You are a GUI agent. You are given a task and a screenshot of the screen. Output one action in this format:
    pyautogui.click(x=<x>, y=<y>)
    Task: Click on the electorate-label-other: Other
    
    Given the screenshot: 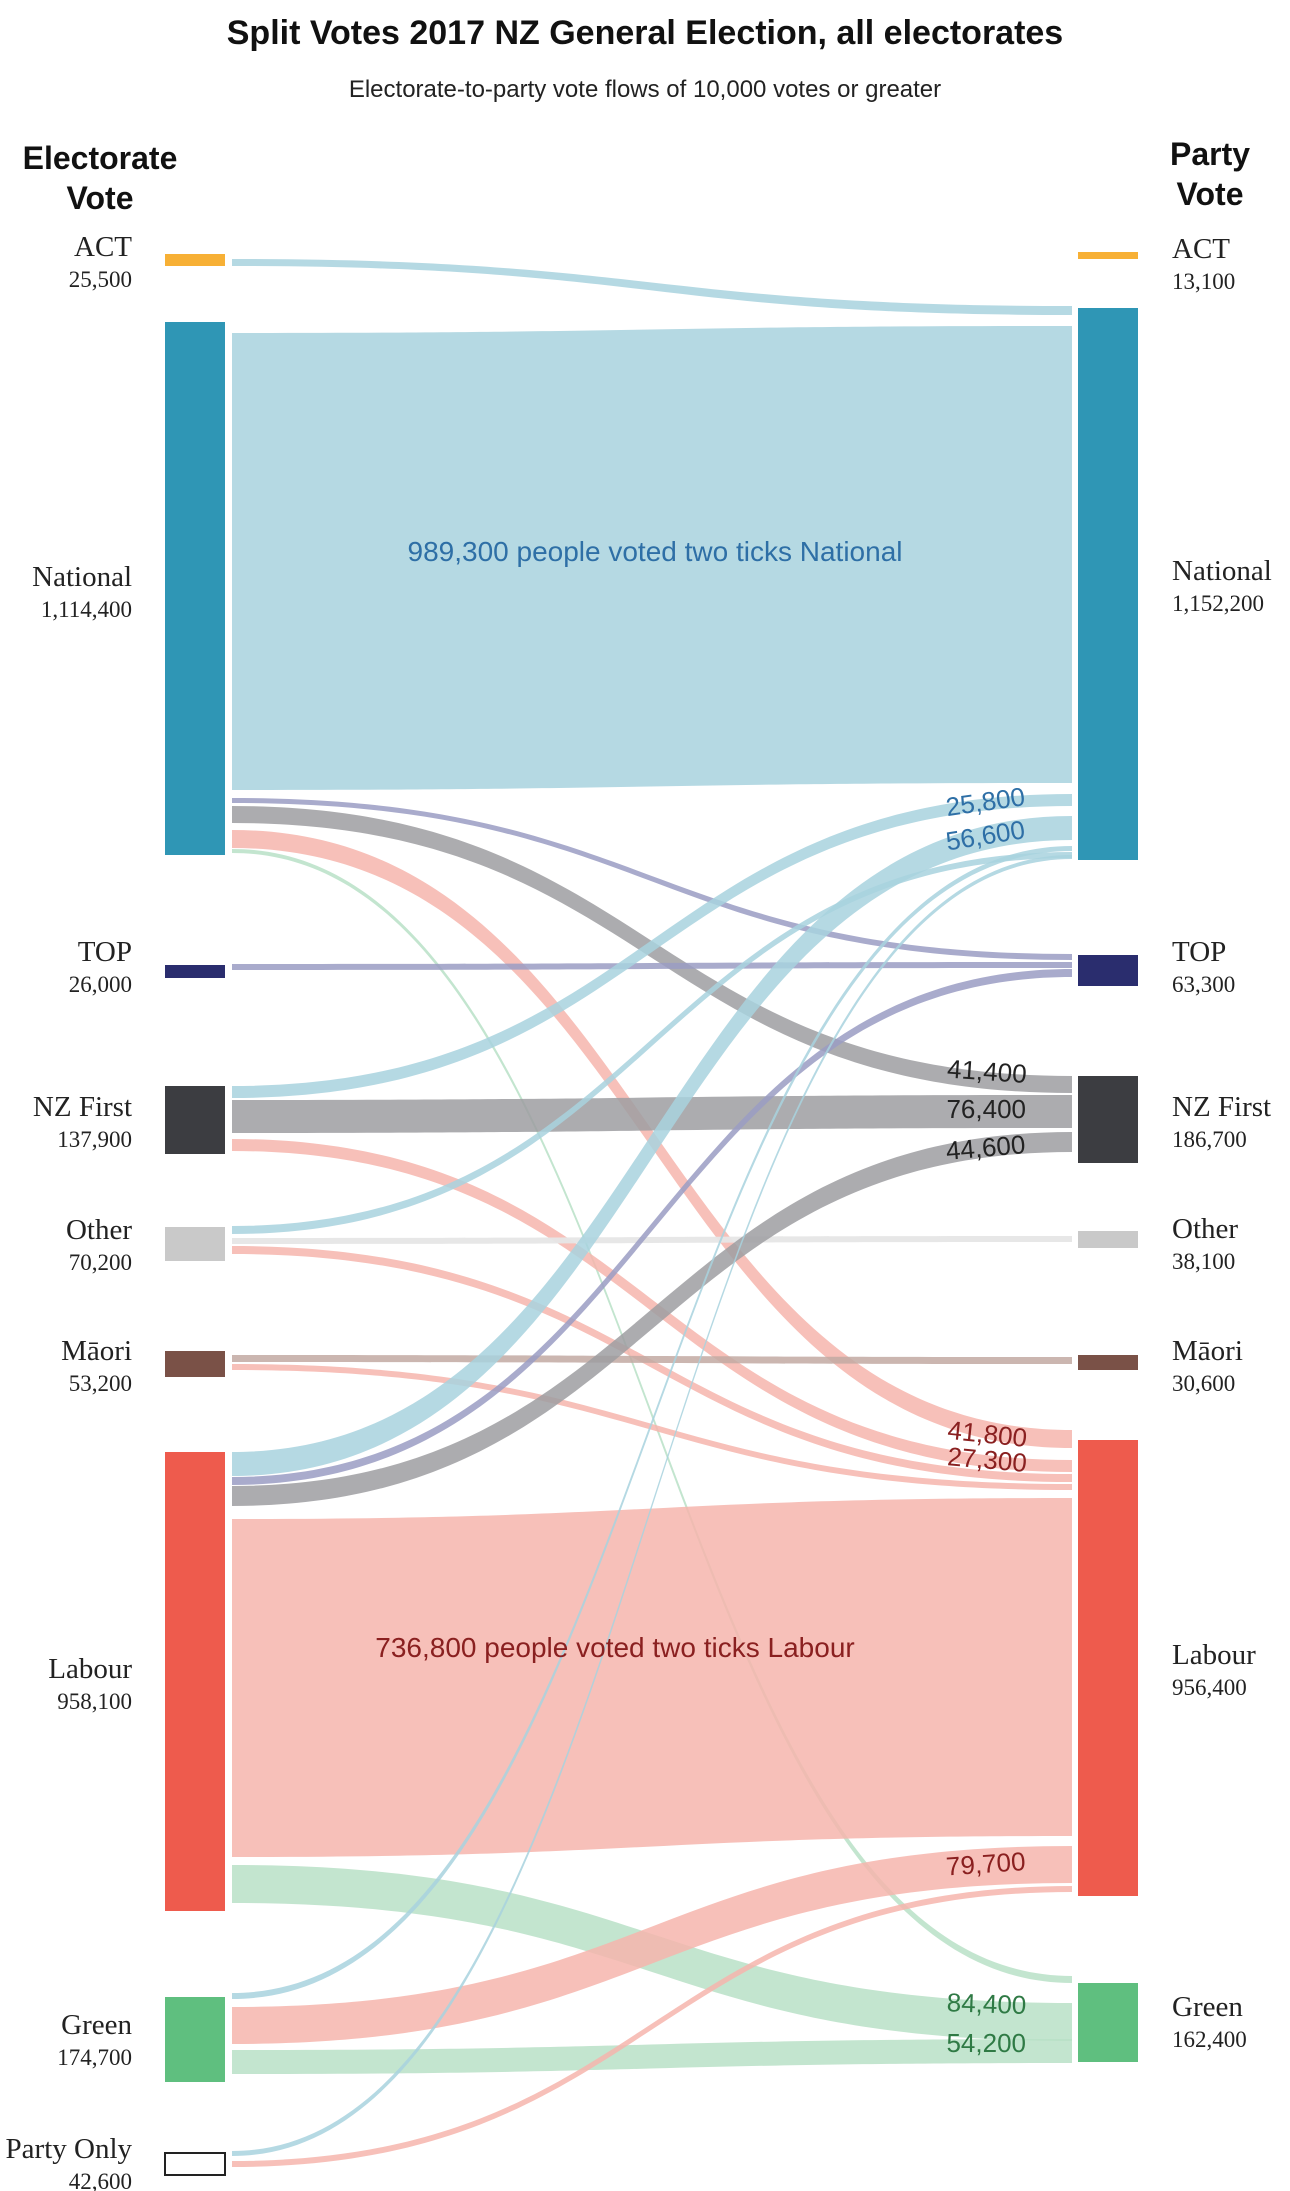 What is the action you would take?
    pyautogui.click(x=99, y=1230)
    